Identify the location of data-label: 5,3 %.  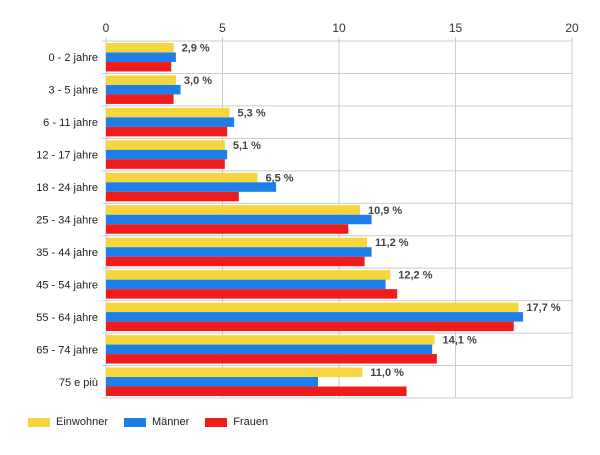
(251, 113).